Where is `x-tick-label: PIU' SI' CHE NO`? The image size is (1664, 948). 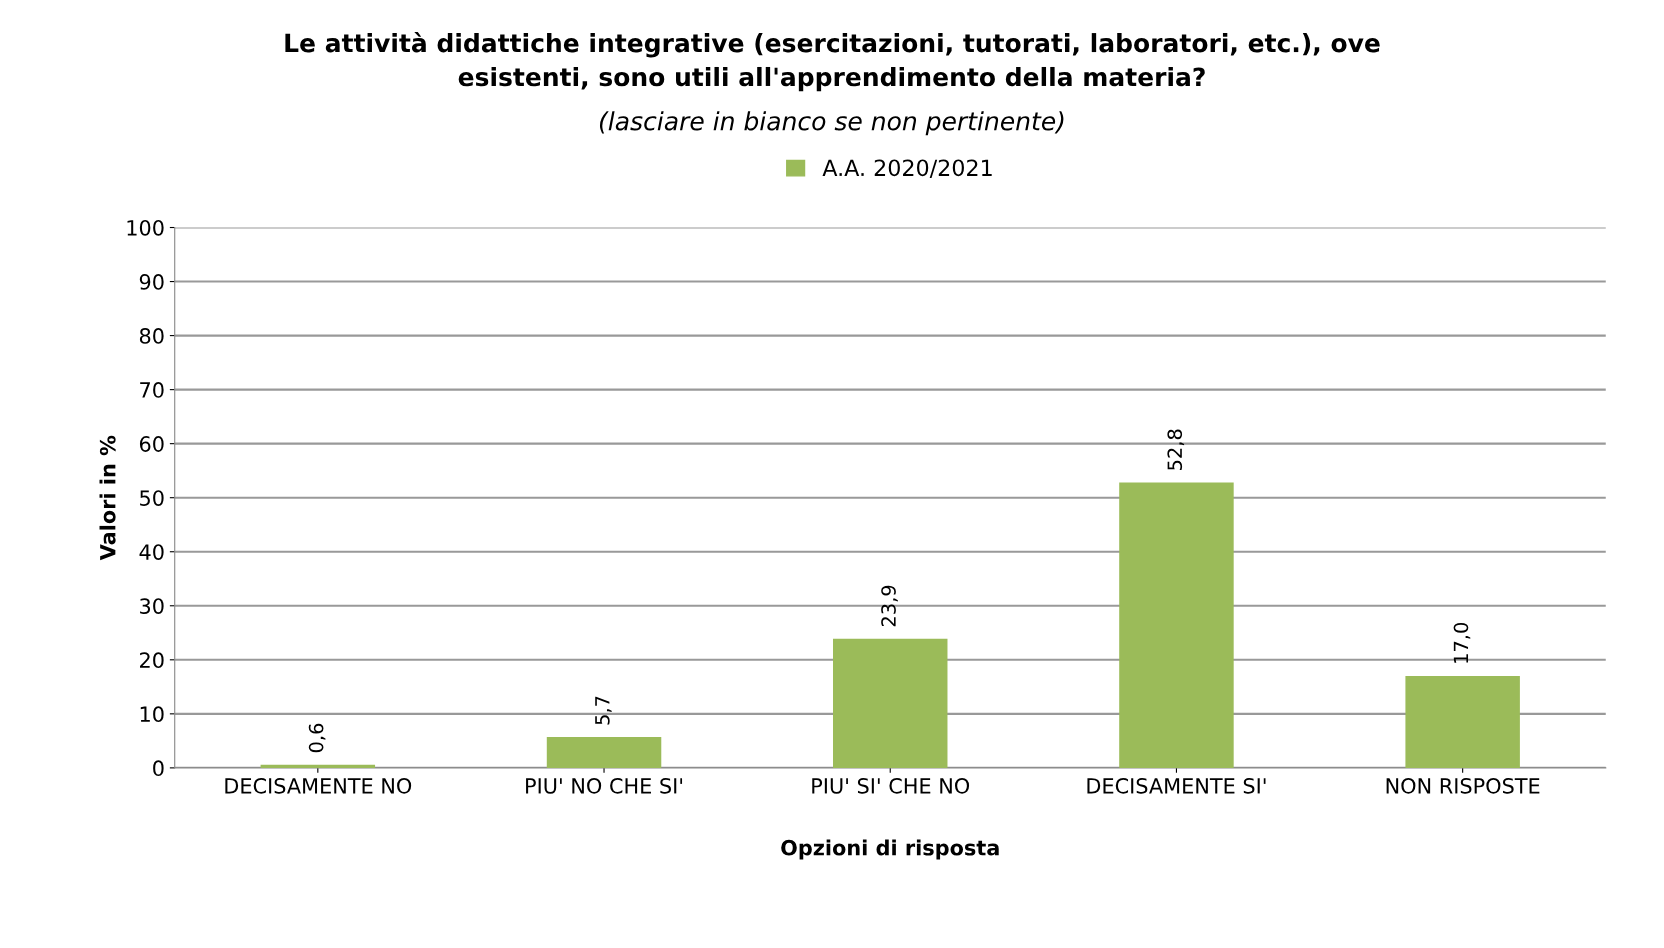 x-tick-label: PIU' SI' CHE NO is located at coordinates (891, 785).